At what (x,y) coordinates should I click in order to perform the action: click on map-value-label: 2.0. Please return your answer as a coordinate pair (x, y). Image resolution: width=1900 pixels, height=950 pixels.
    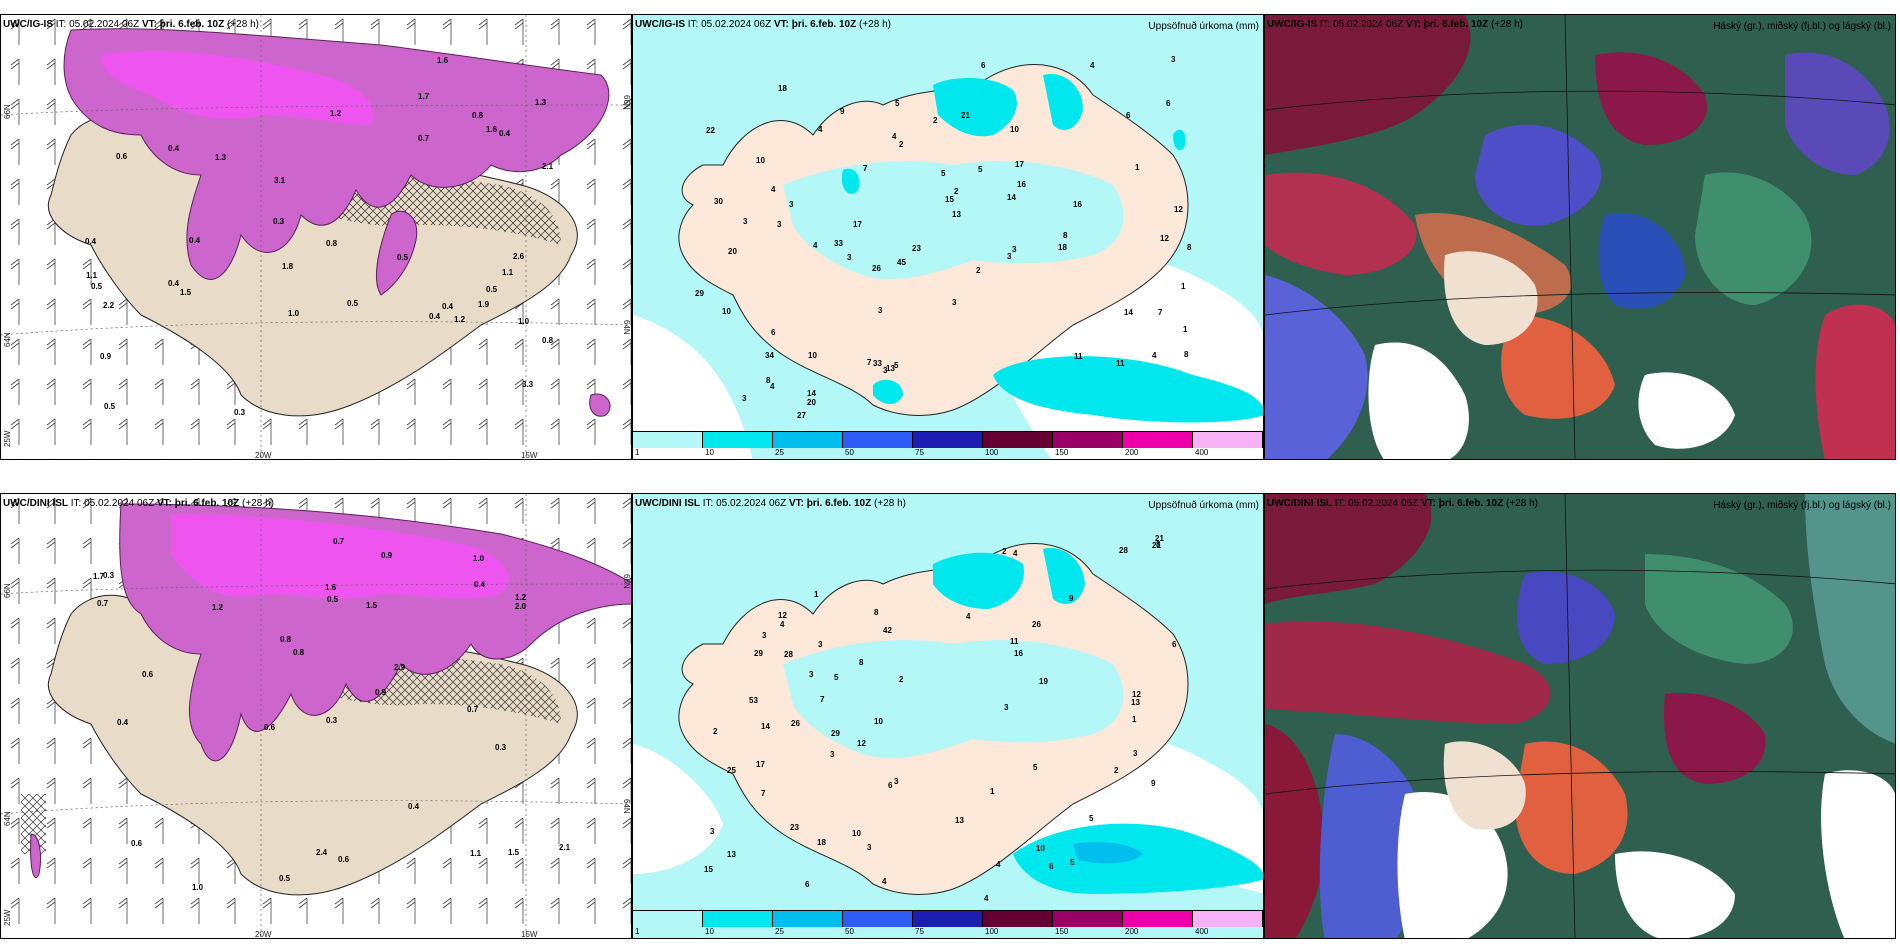
    Looking at the image, I should click on (521, 606).